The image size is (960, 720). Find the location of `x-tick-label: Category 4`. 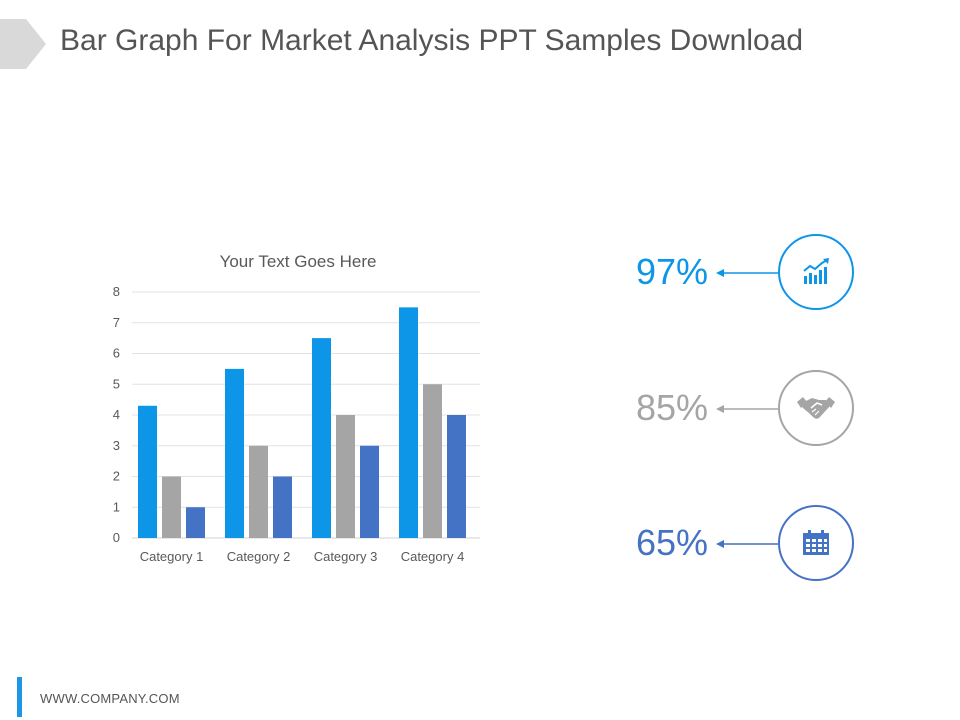

x-tick-label: Category 4 is located at coordinates (433, 556).